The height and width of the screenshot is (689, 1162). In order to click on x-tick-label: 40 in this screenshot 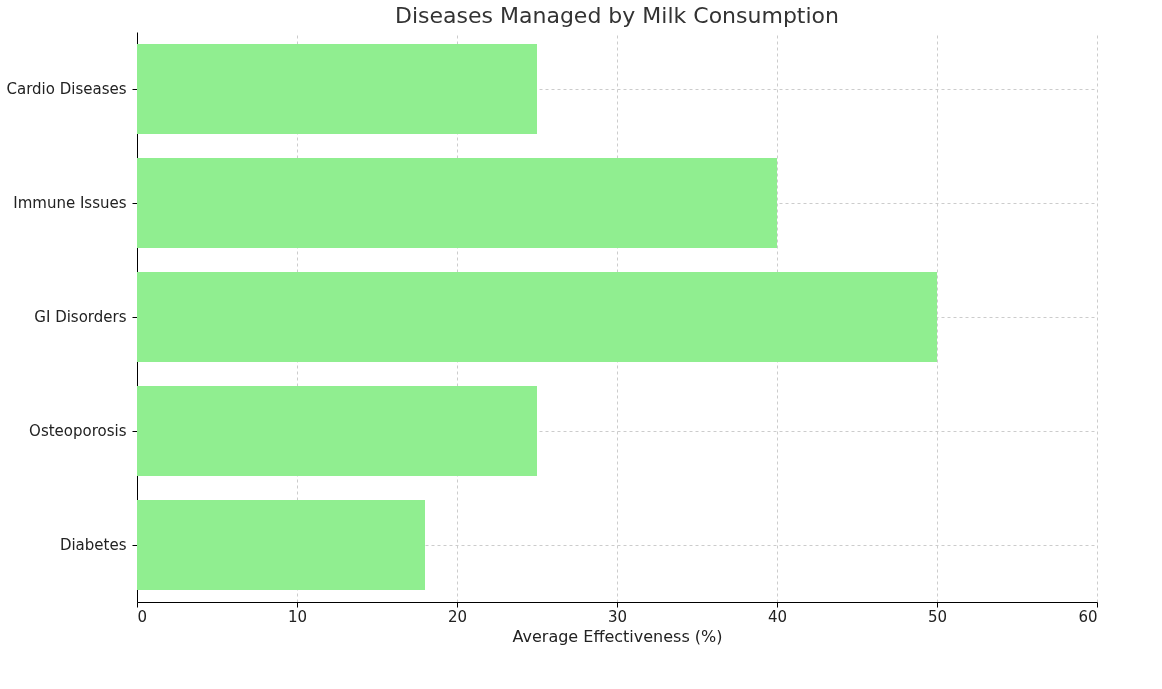, I will do `click(777, 616)`.